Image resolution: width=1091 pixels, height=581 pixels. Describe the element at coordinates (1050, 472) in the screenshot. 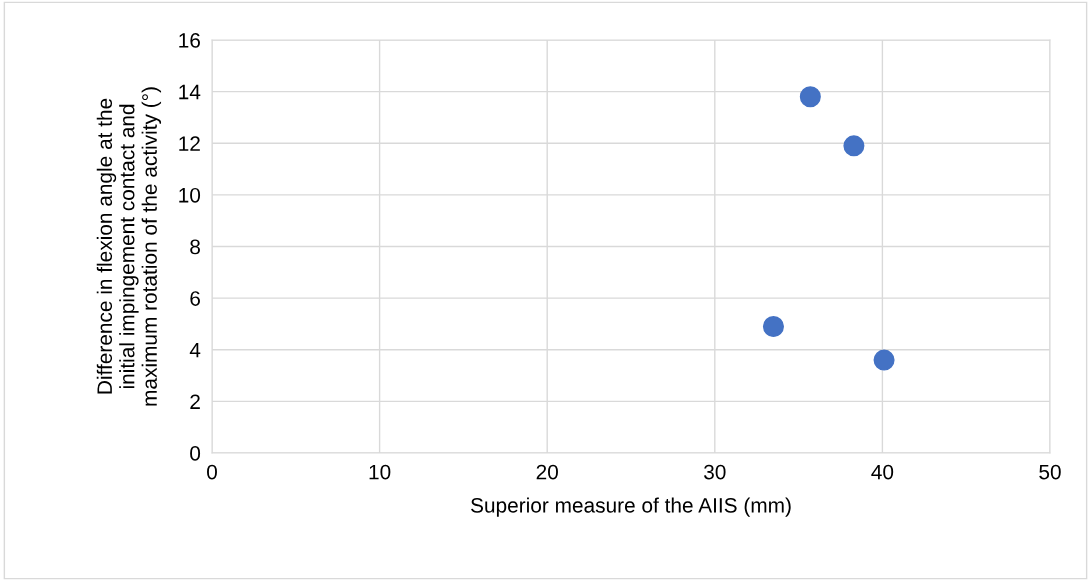

I see `x-tick-label: 50` at that location.